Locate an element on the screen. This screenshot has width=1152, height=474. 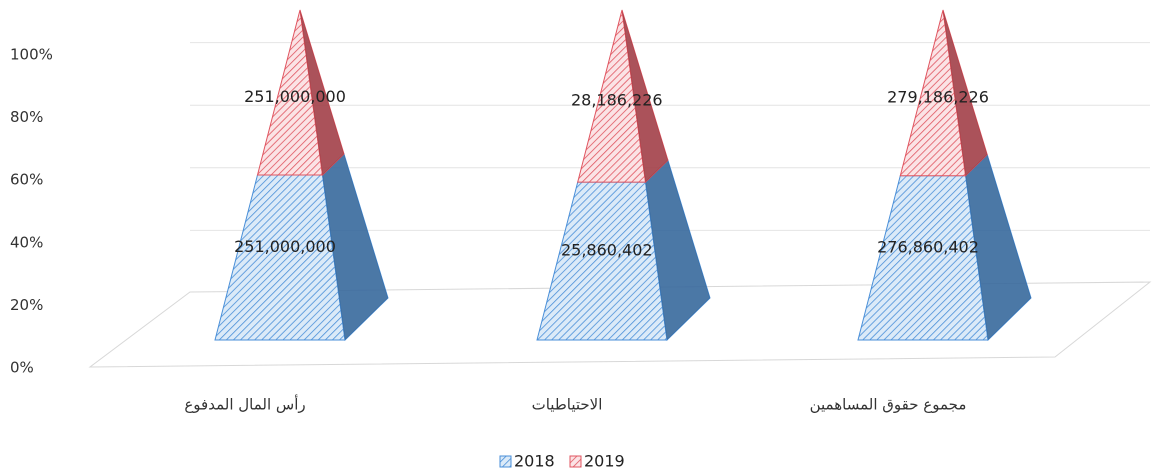
data-label: 25,860,402 is located at coordinates (607, 250).